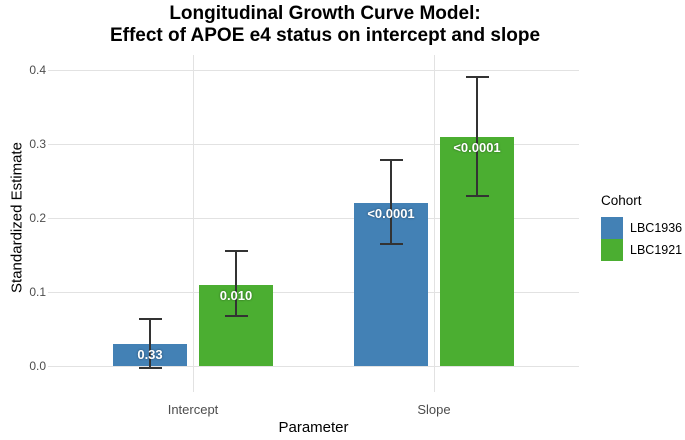  Describe the element at coordinates (477, 136) in the screenshot. I see `error-bar-lbc1921-slope` at that location.